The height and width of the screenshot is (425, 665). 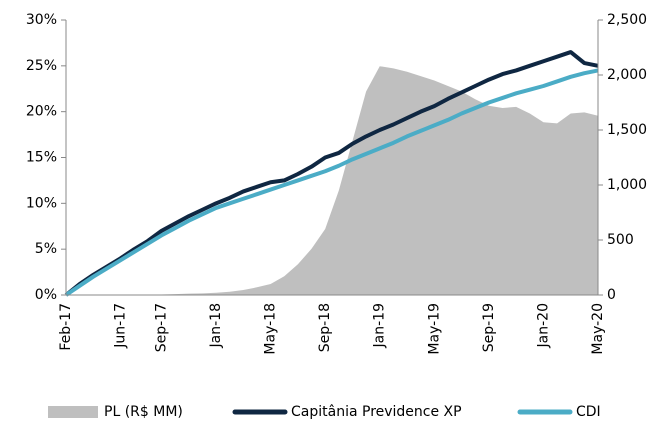 I want to click on y-tick-label: 25%, so click(x=41, y=66).